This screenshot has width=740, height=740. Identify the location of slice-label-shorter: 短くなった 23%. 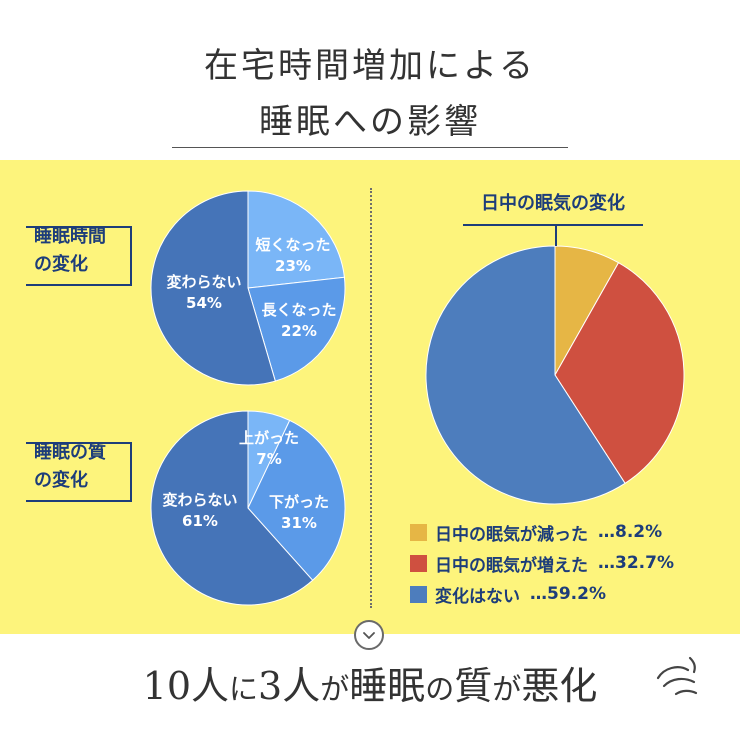
(293, 256).